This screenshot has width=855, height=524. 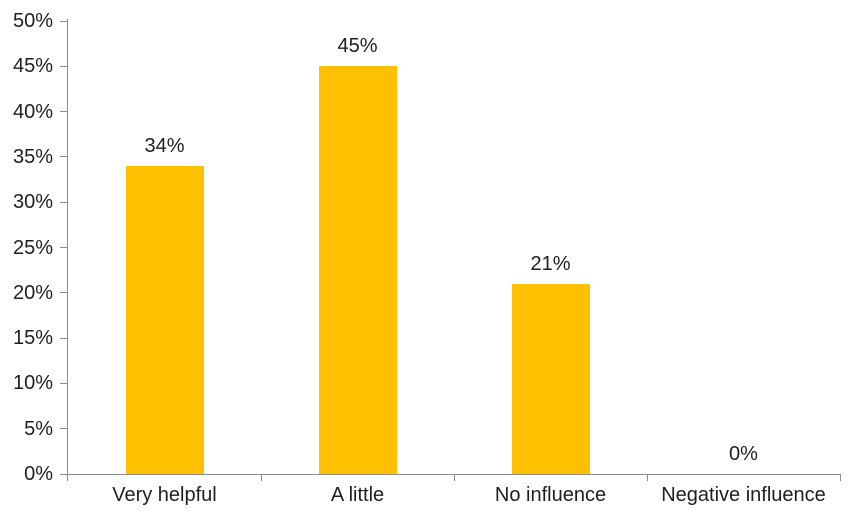 What do you see at coordinates (550, 263) in the screenshot?
I see `bar-data-label: 21%` at bounding box center [550, 263].